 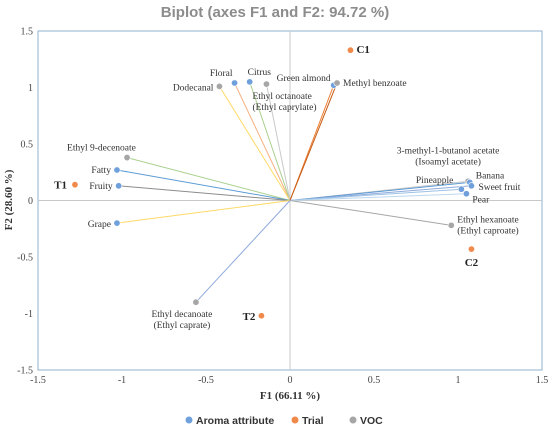 I want to click on label-line: 3-methyl-1-butanol acetate, so click(x=448, y=151).